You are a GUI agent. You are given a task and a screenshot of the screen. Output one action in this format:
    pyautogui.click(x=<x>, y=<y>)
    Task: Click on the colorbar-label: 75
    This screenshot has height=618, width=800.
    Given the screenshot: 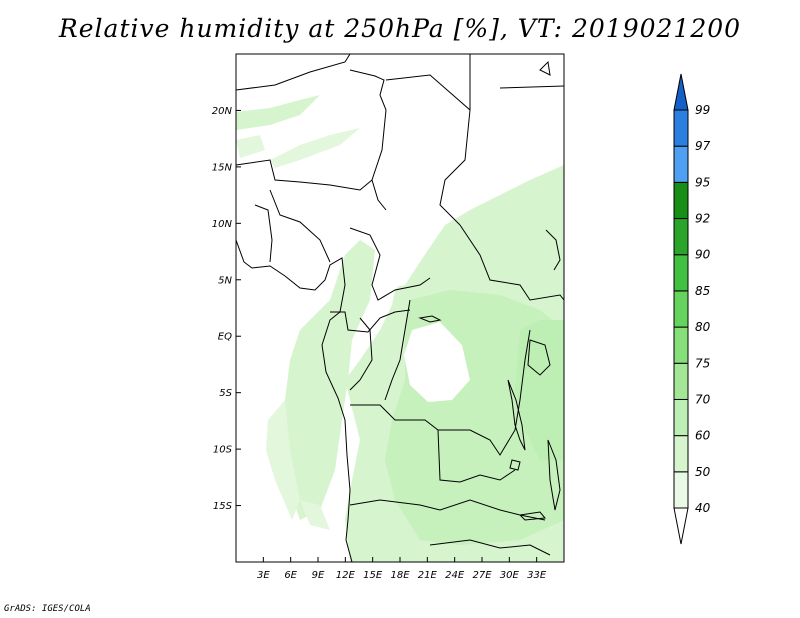 What is the action you would take?
    pyautogui.click(x=702, y=363)
    